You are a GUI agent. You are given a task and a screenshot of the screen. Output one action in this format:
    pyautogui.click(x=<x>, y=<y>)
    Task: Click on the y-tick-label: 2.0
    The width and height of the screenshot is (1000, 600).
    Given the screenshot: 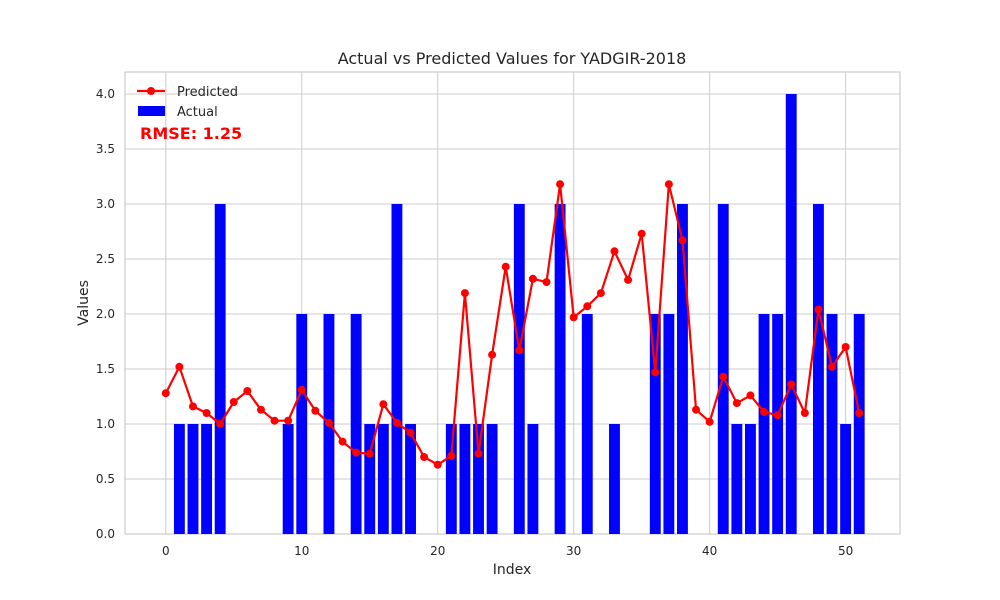 What is the action you would take?
    pyautogui.click(x=105, y=314)
    